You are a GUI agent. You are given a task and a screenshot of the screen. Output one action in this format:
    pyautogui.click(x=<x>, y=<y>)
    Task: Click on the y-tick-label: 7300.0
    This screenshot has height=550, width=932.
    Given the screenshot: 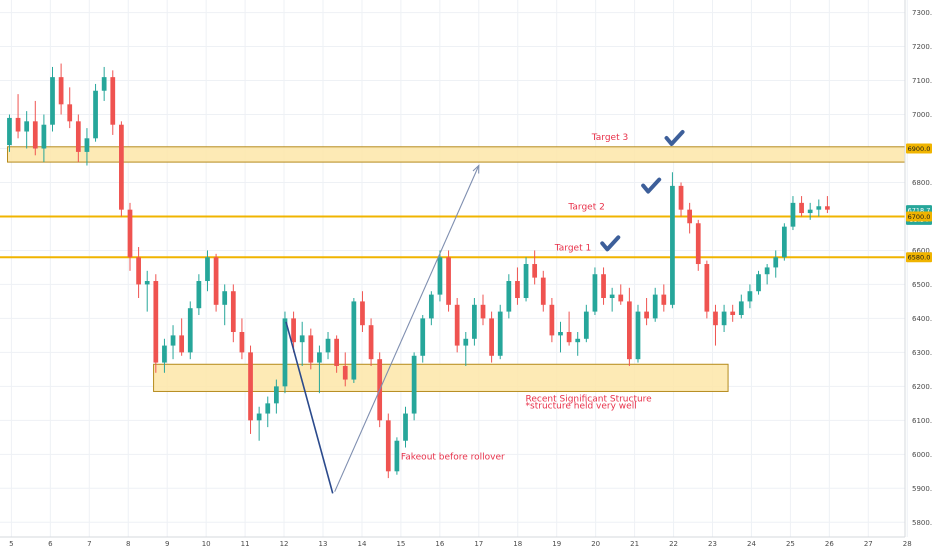 What is the action you would take?
    pyautogui.click(x=922, y=13)
    